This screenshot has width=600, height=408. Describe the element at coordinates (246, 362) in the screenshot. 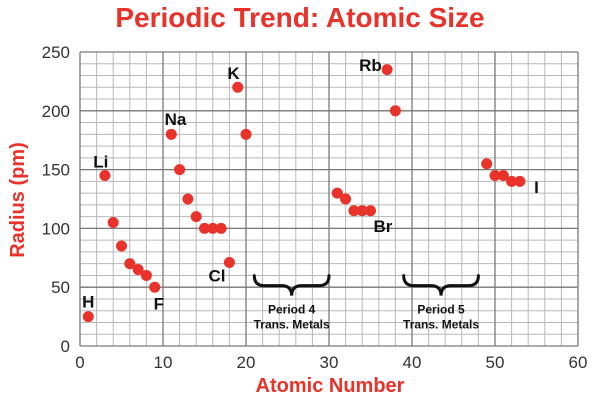

I see `x-tick-label: 20` at that location.